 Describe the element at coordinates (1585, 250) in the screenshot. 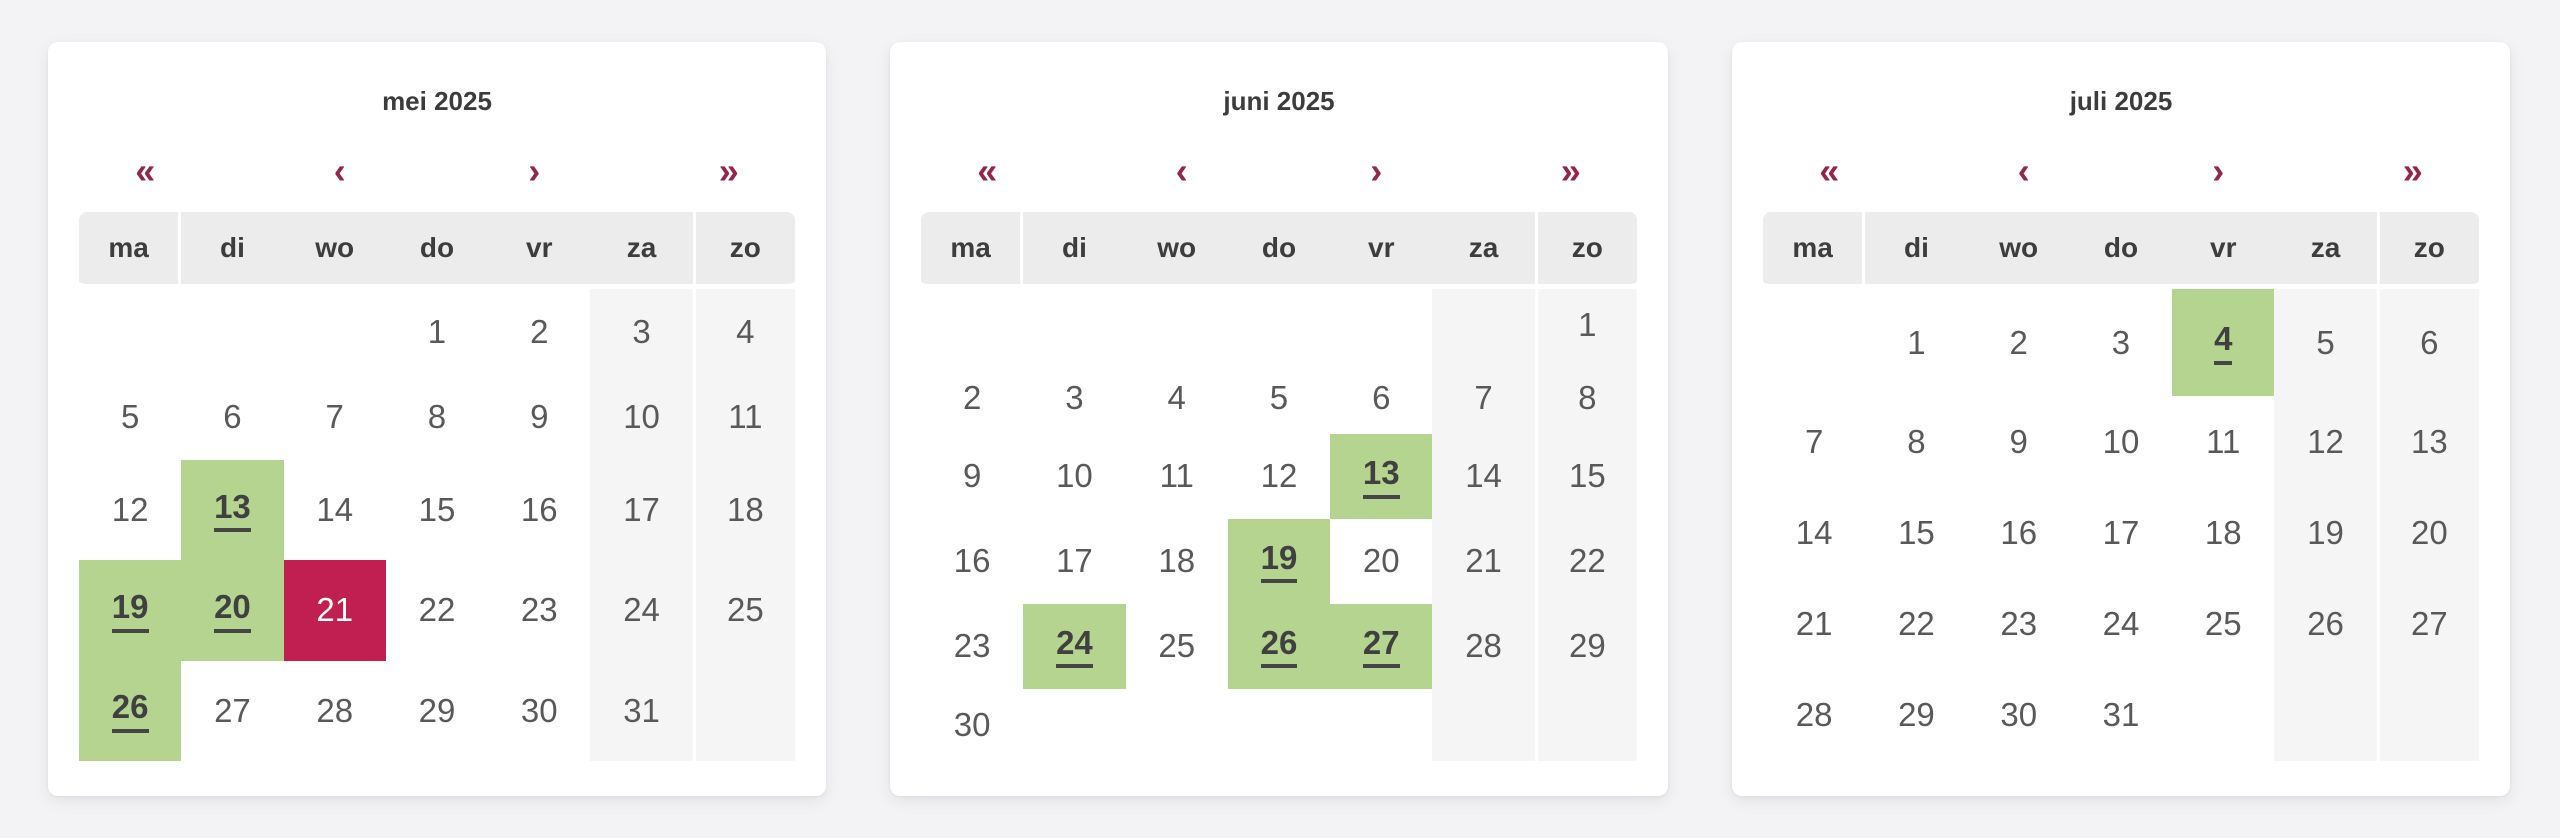

I see `weekday-header-zo: zo` at that location.